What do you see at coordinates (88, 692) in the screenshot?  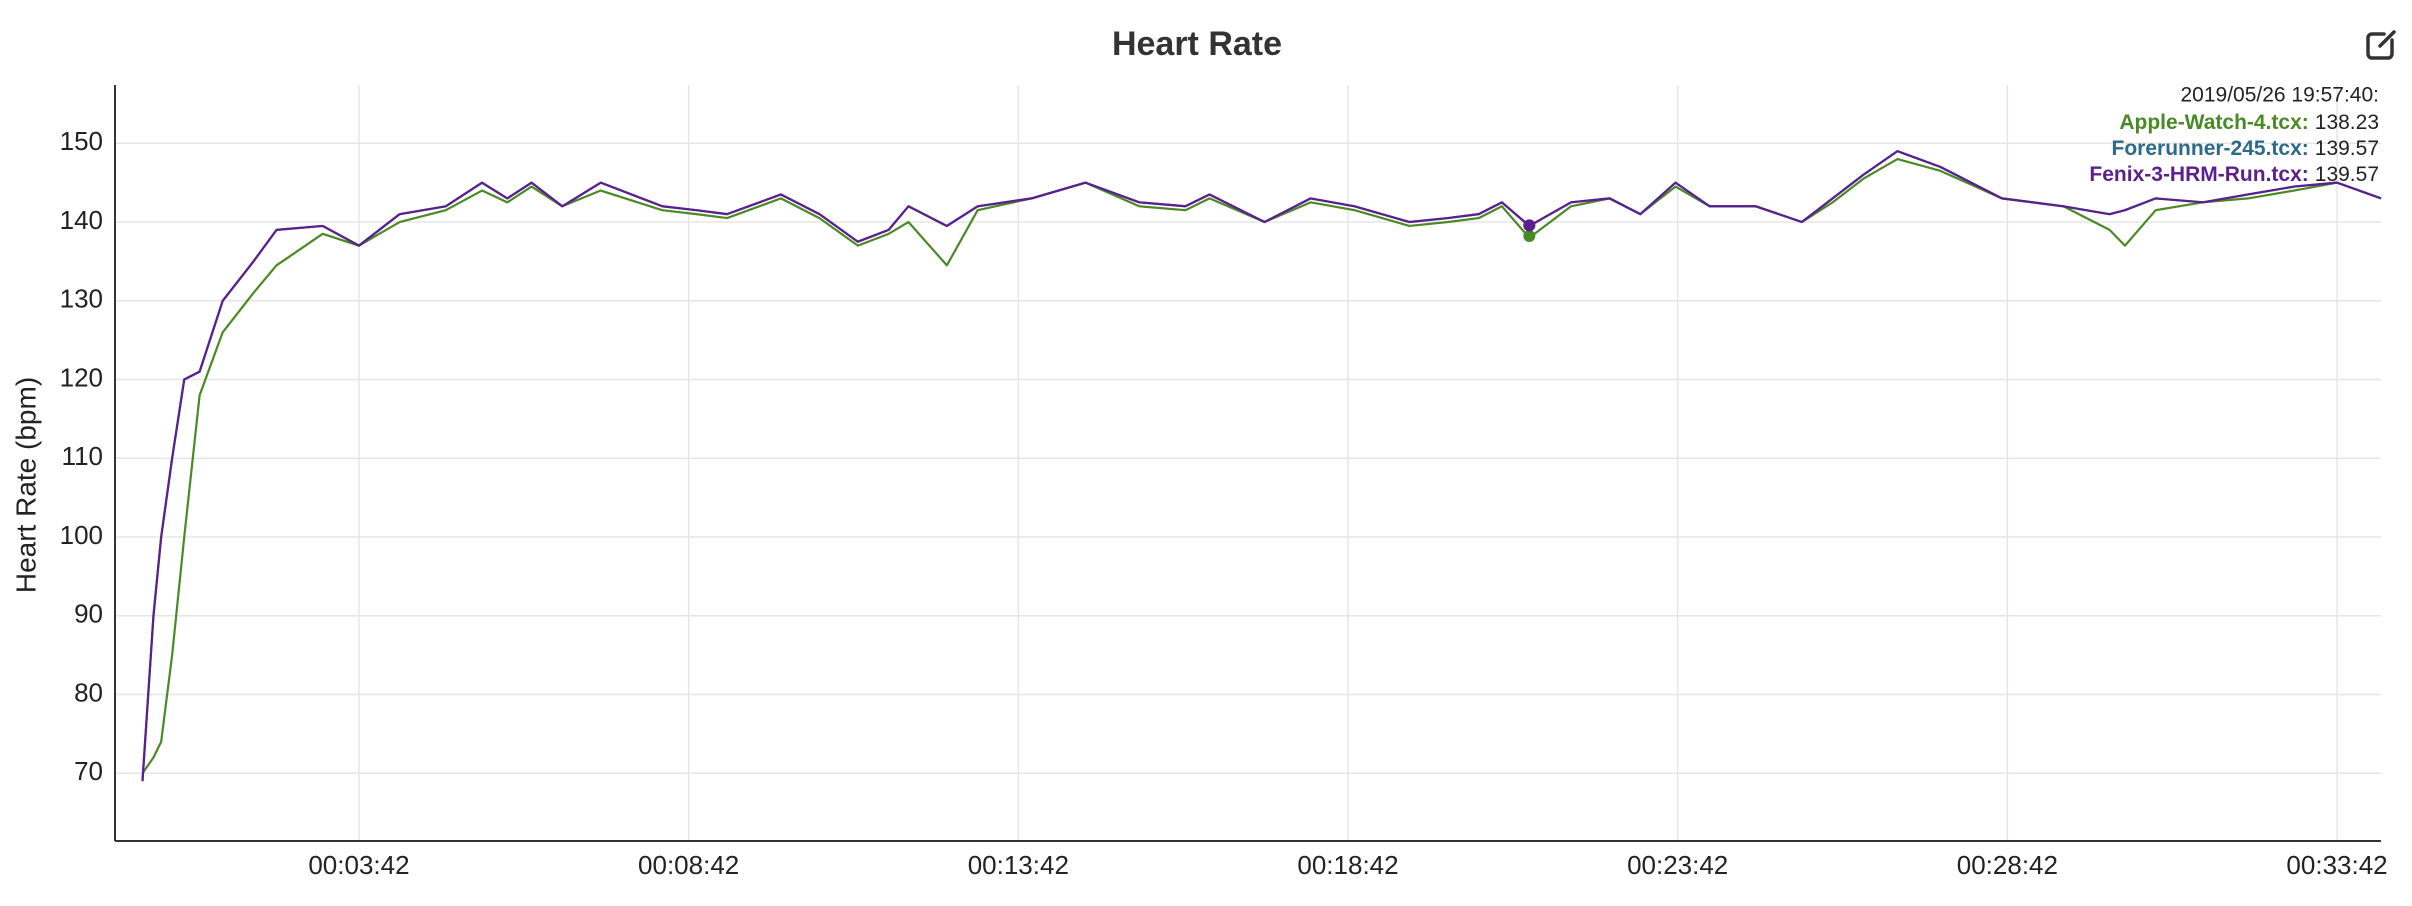 I see `y-tick-label: 80` at bounding box center [88, 692].